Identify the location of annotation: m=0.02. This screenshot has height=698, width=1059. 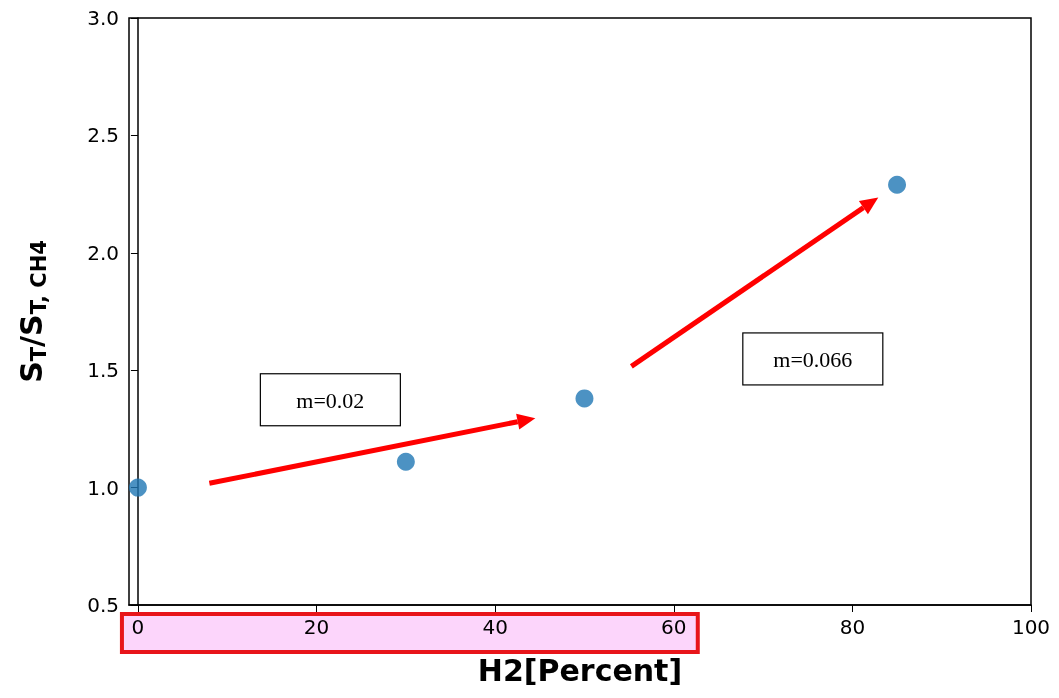
(330, 400).